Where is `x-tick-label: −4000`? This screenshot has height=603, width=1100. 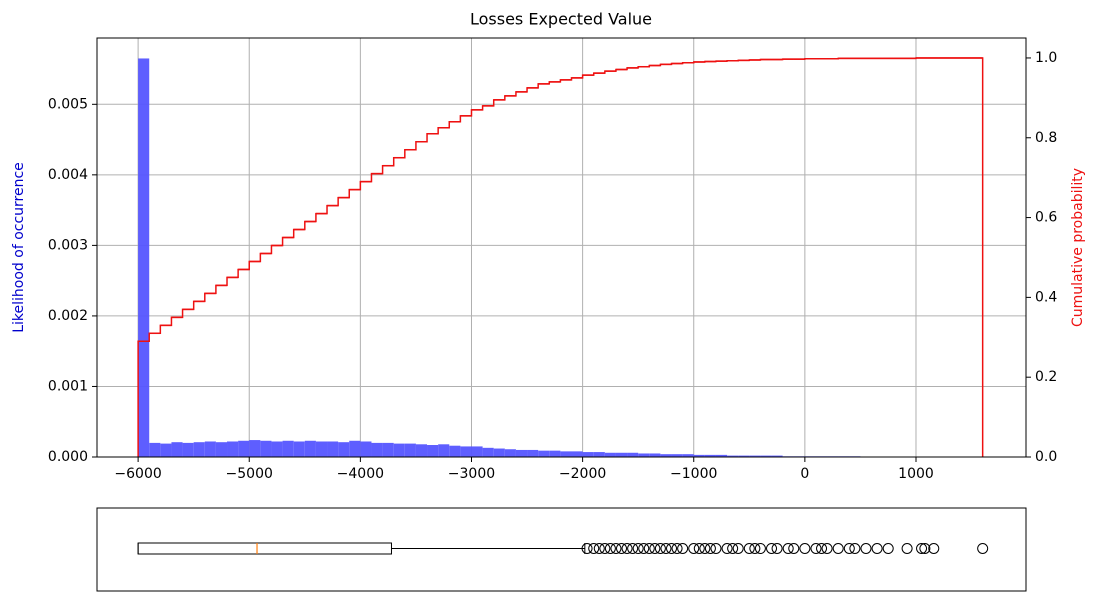
x-tick-label: −4000 is located at coordinates (360, 474).